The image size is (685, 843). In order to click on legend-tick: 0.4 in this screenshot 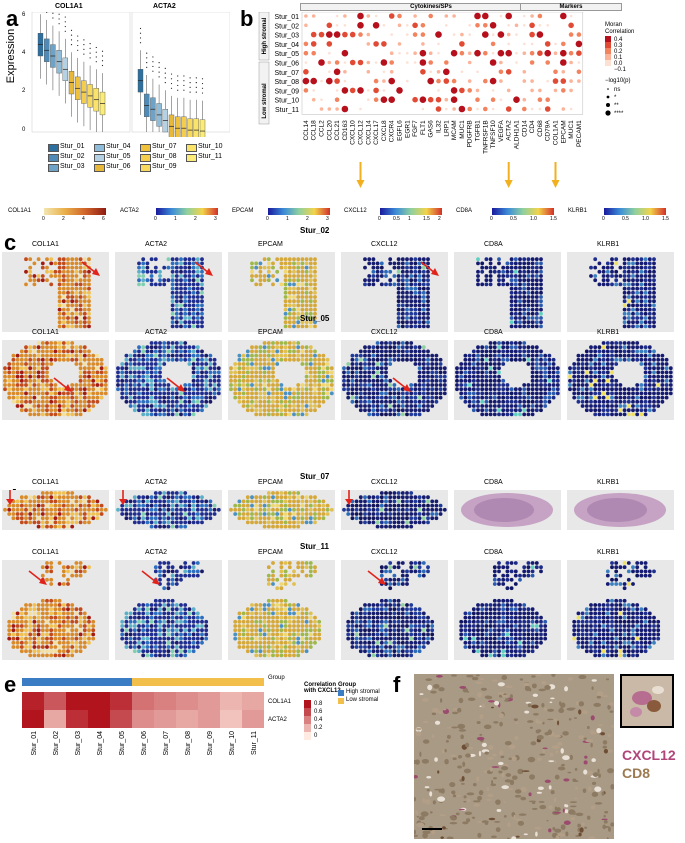, I will do `click(618, 40)`.